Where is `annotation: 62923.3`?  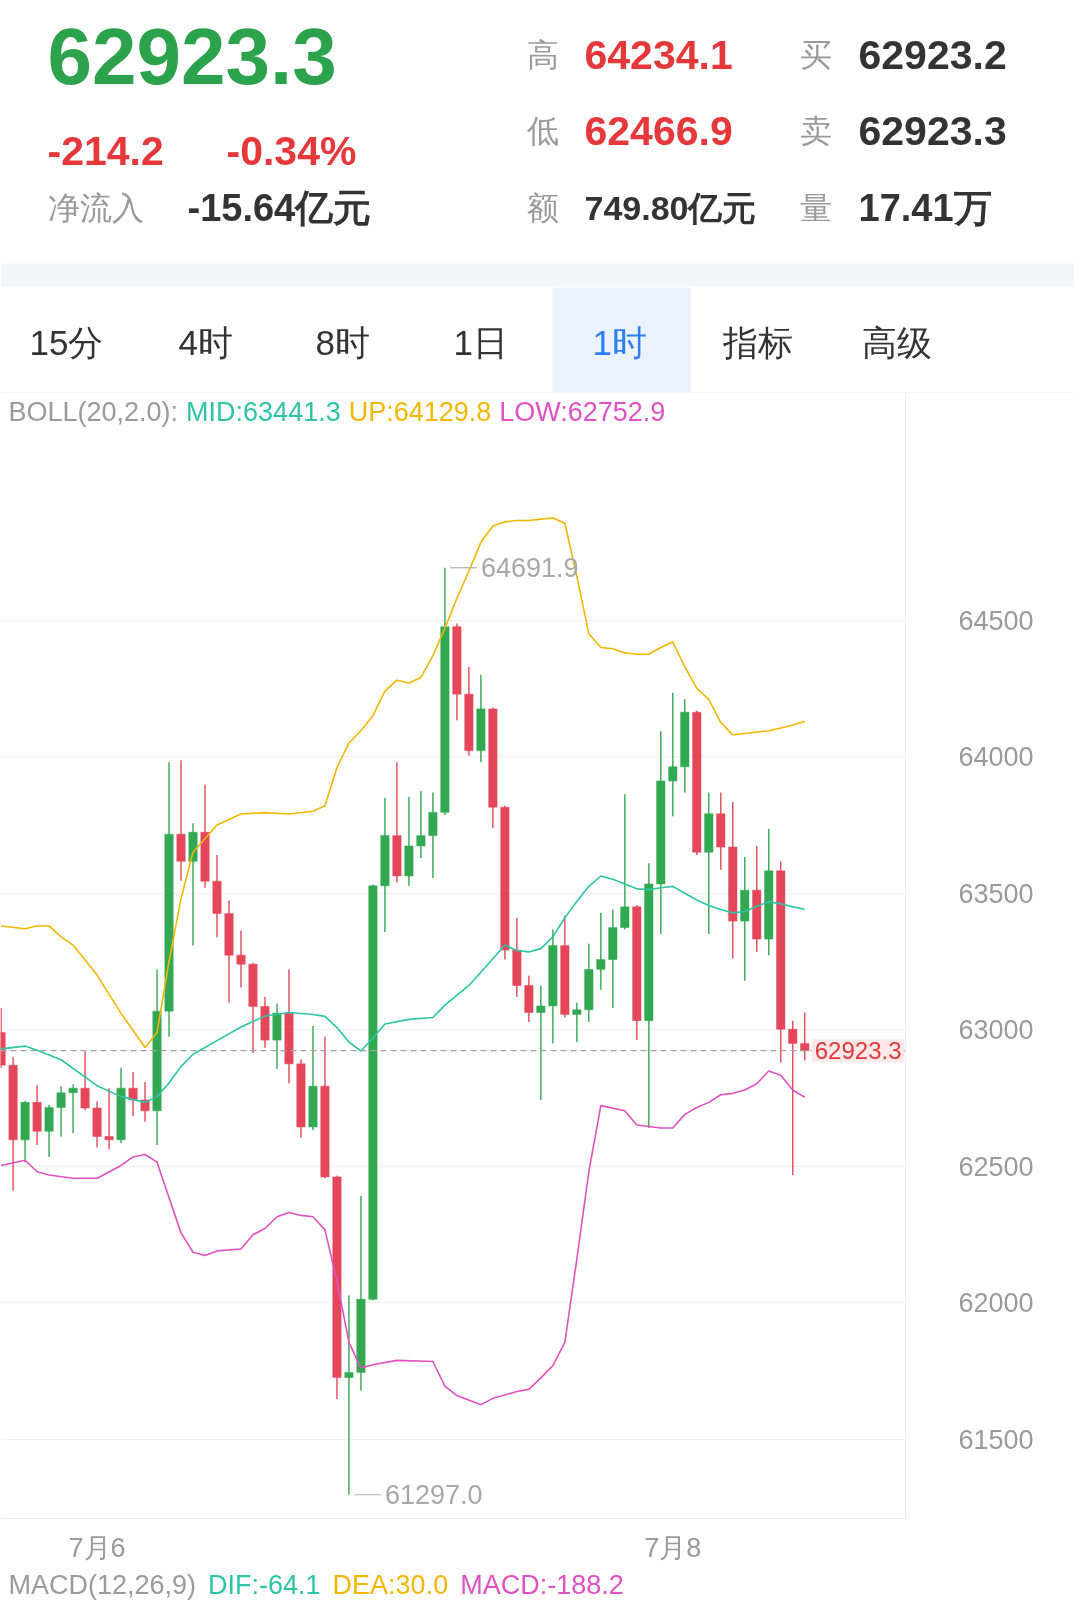
annotation: 62923.3 is located at coordinates (858, 1051).